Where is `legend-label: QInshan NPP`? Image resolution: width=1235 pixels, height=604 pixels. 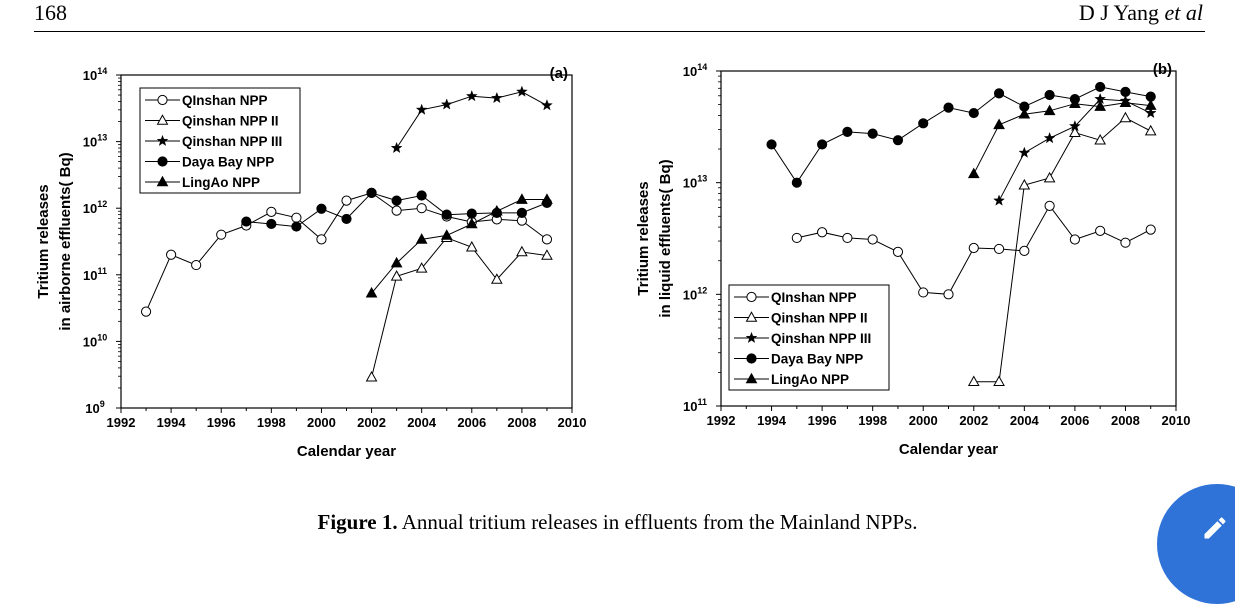
legend-label: QInshan NPP is located at coordinates (225, 100).